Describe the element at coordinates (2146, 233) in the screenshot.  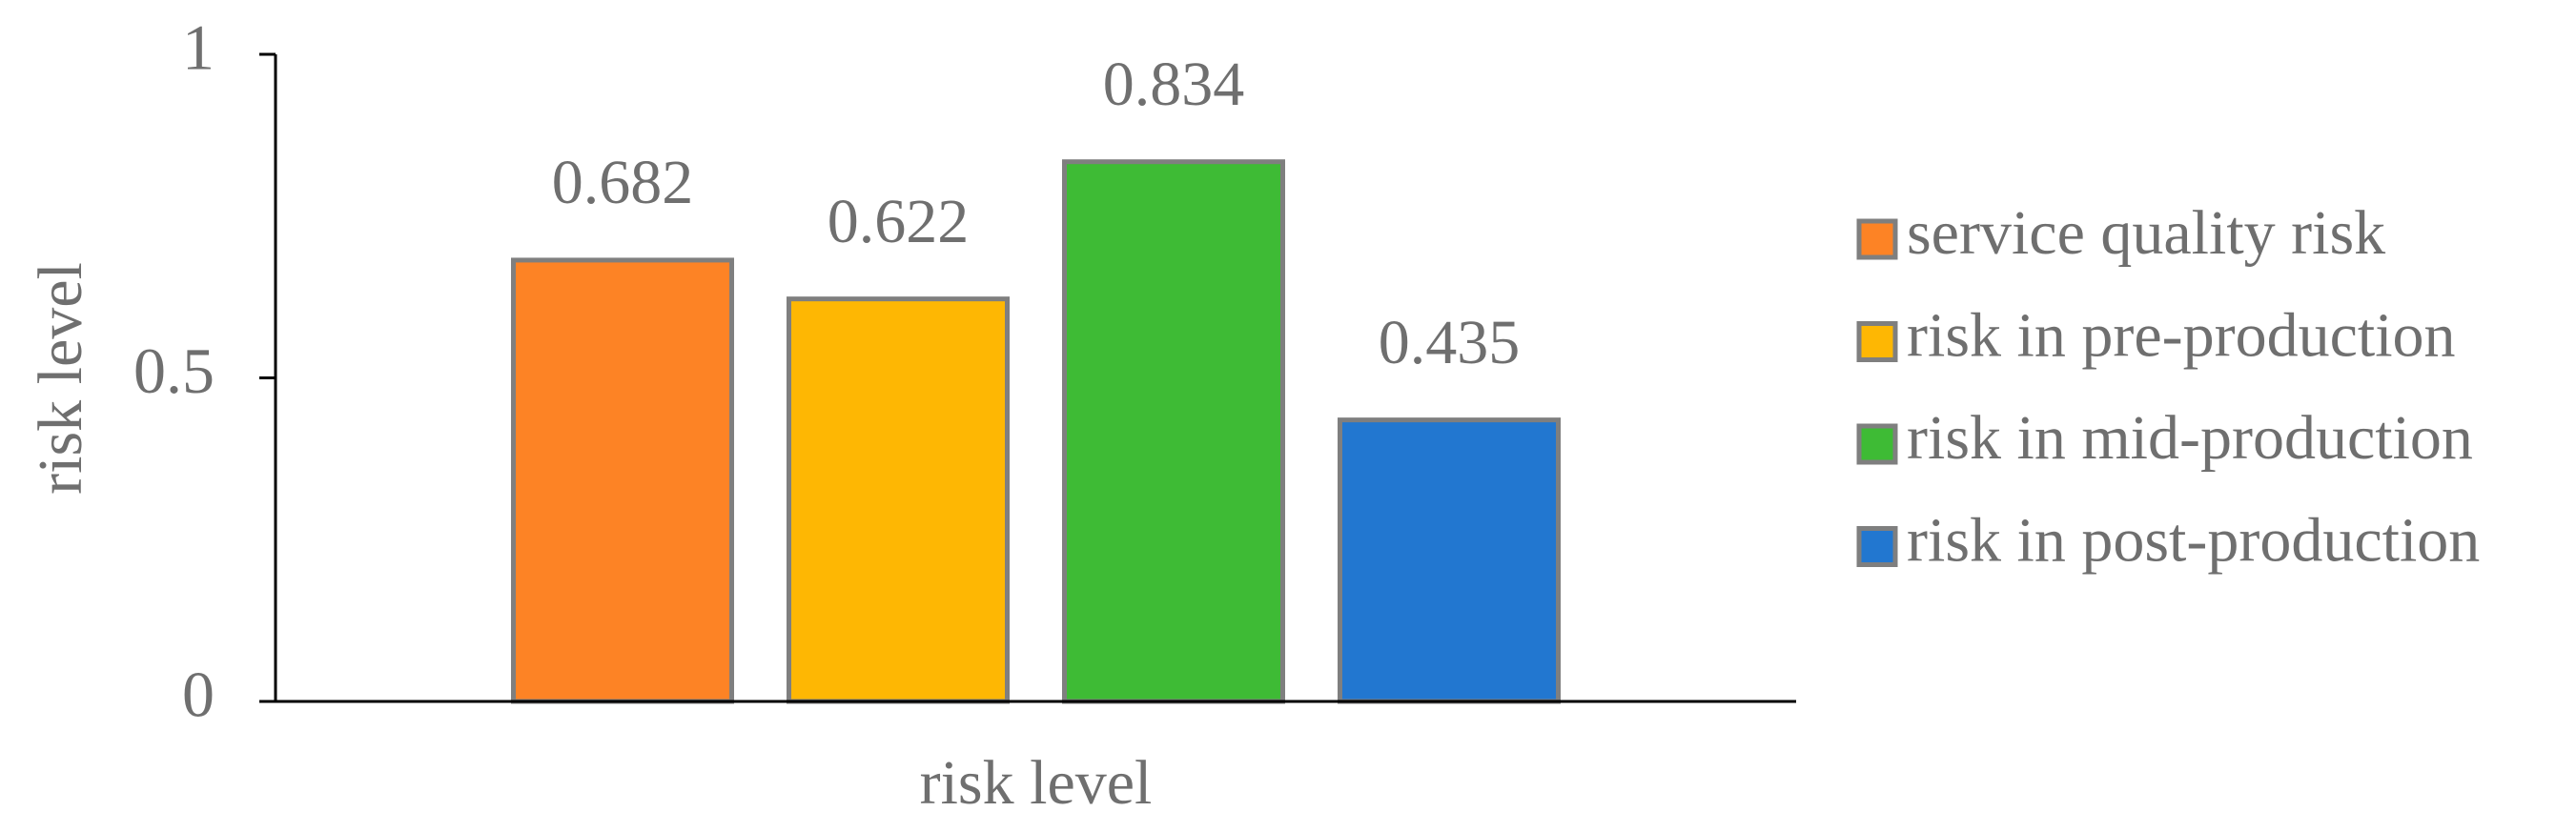
I see `legend-label: service quality risk` at that location.